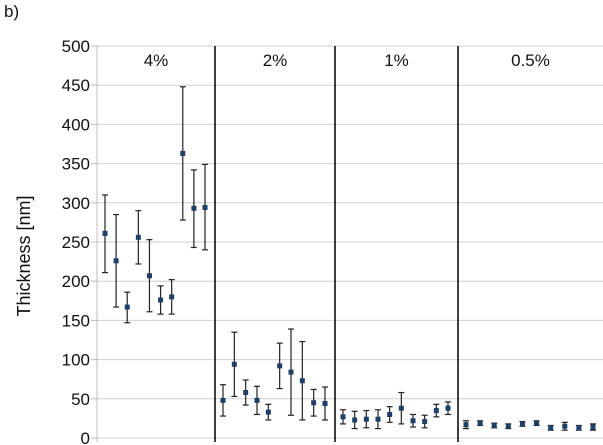 The image size is (603, 445). Describe the element at coordinates (76, 360) in the screenshot. I see `y-tick-label: 100` at that location.